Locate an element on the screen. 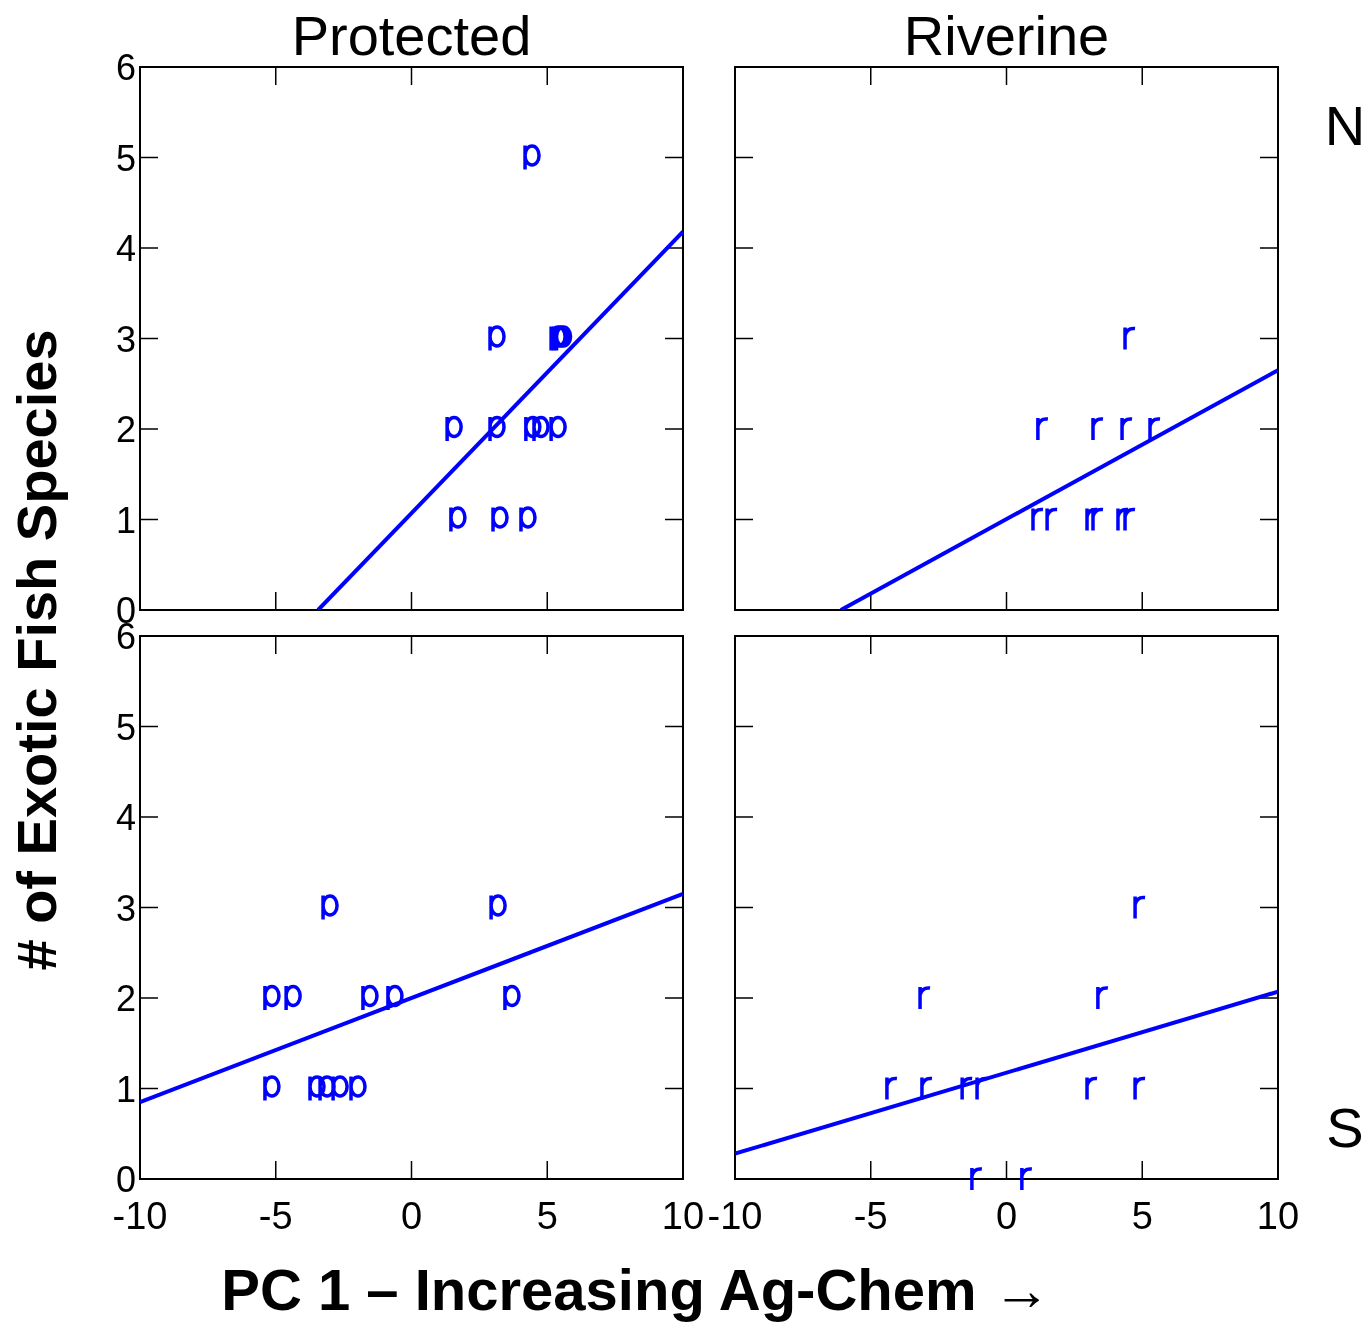 The width and height of the screenshot is (1366, 1323). chart-title: Protected is located at coordinates (411, 35).